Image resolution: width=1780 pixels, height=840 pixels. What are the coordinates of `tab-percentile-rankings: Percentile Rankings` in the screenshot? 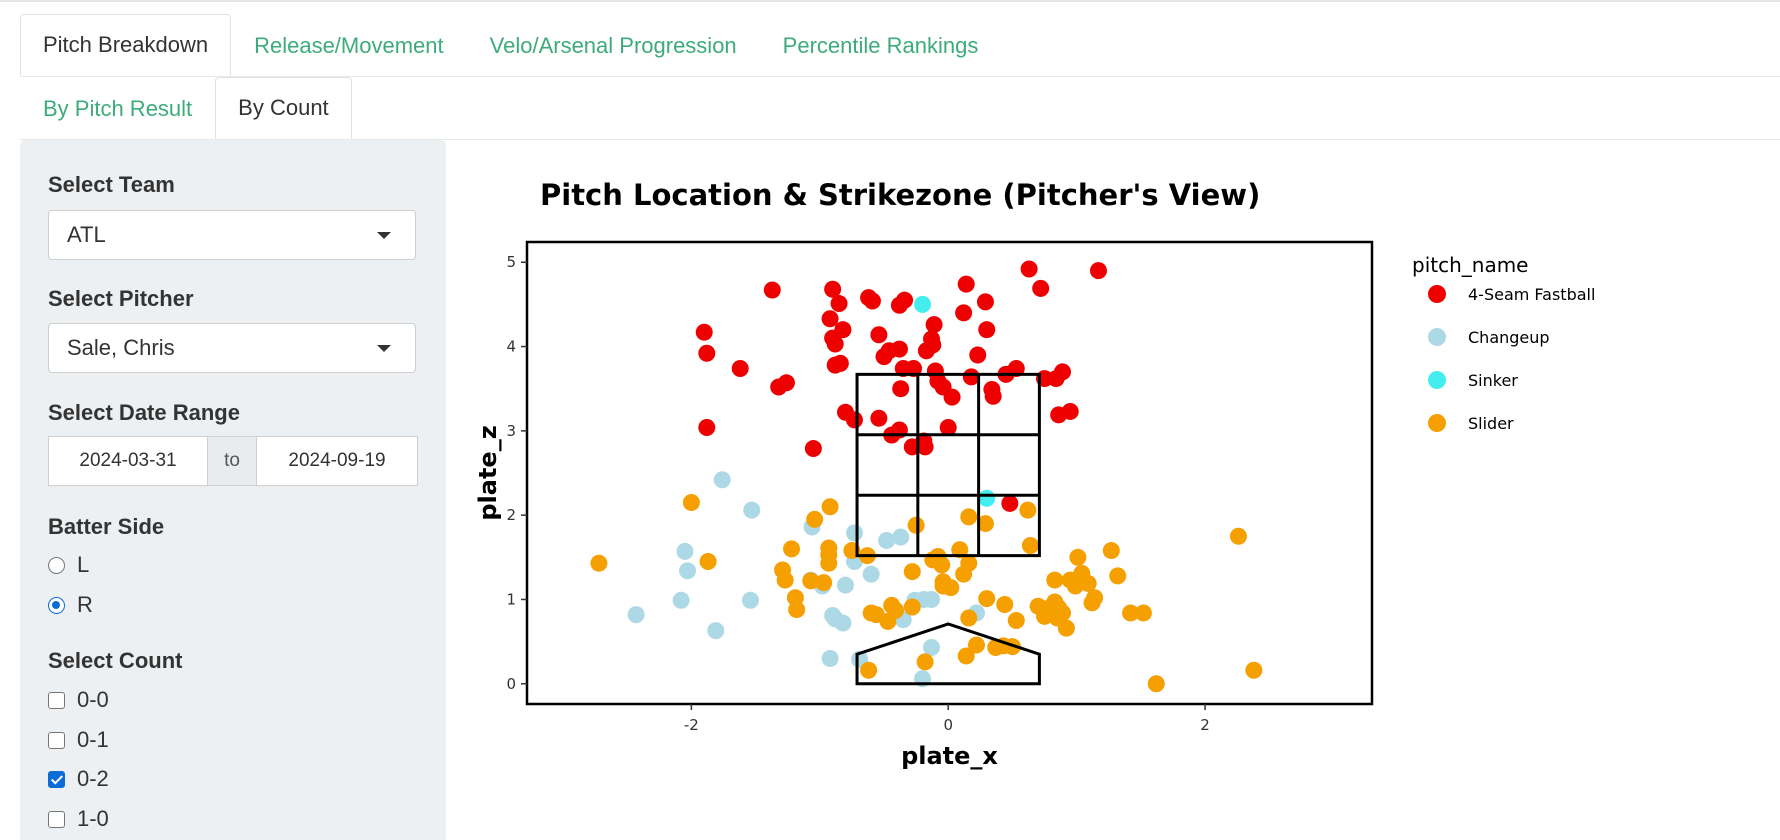 It's located at (880, 45).